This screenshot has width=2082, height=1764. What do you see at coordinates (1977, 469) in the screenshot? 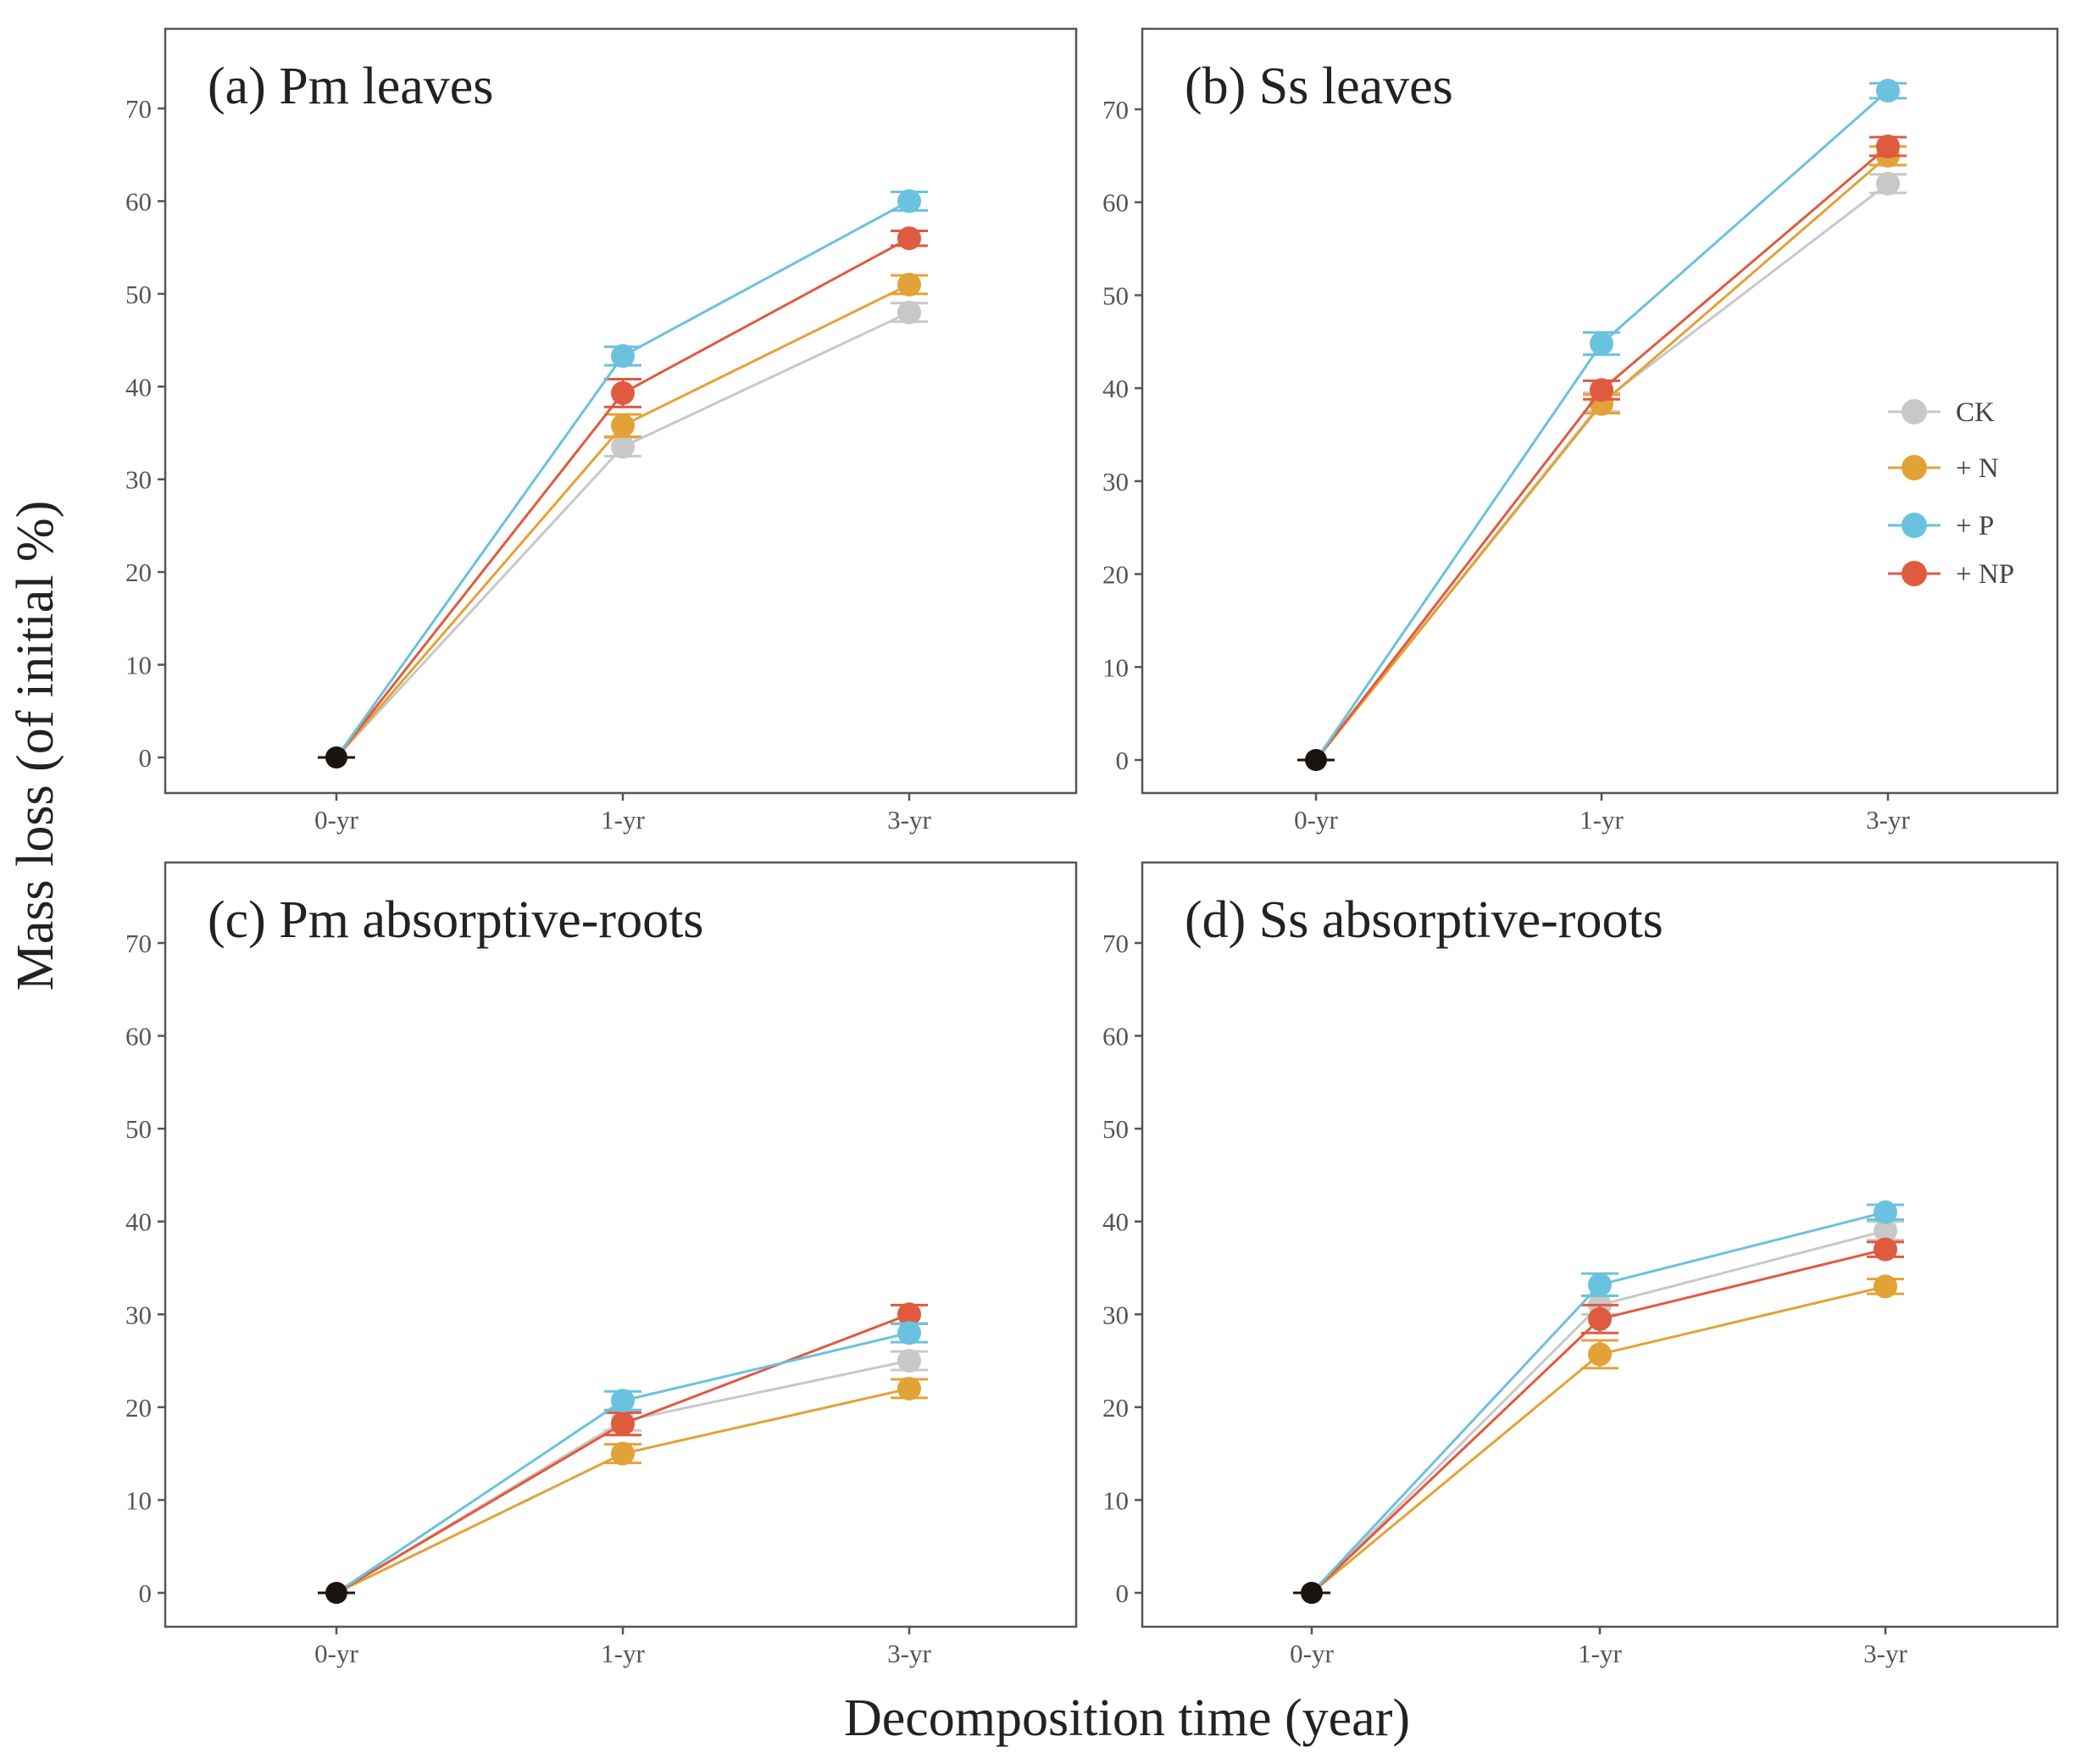
I see `legend-label: + N` at bounding box center [1977, 469].